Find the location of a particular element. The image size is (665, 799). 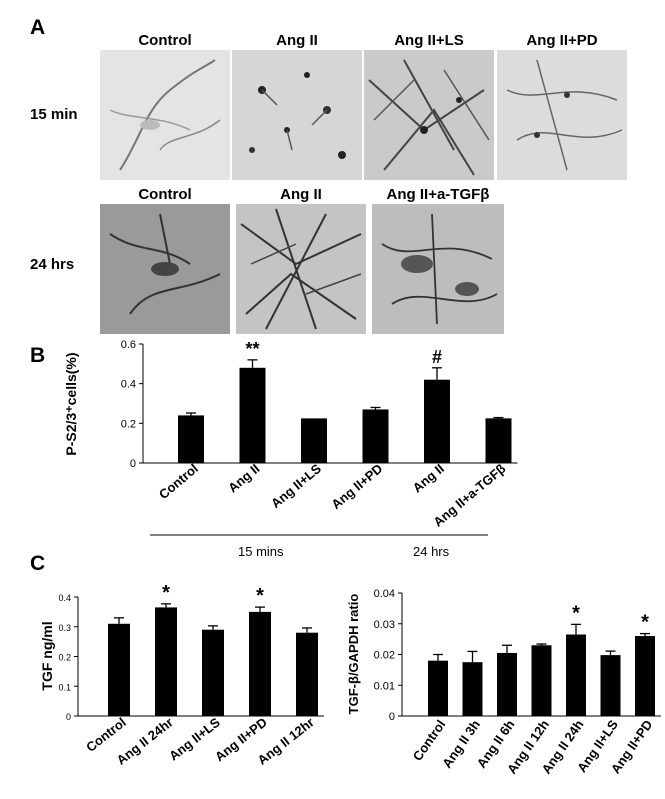

header-angii-24h: Ang II is located at coordinates (301, 194).